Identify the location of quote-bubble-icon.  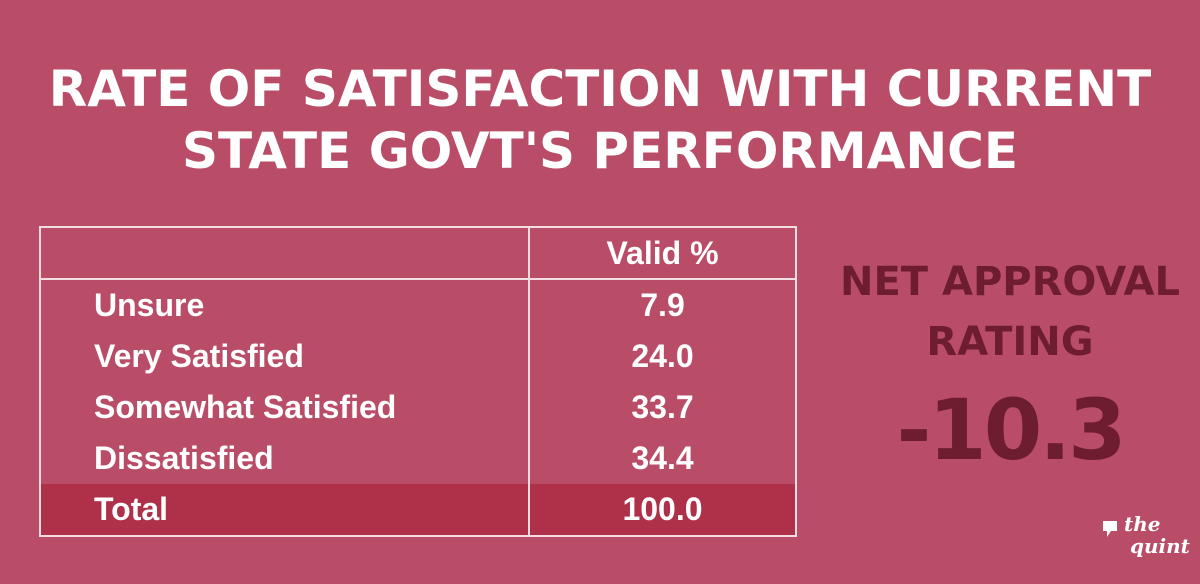
(1110, 529).